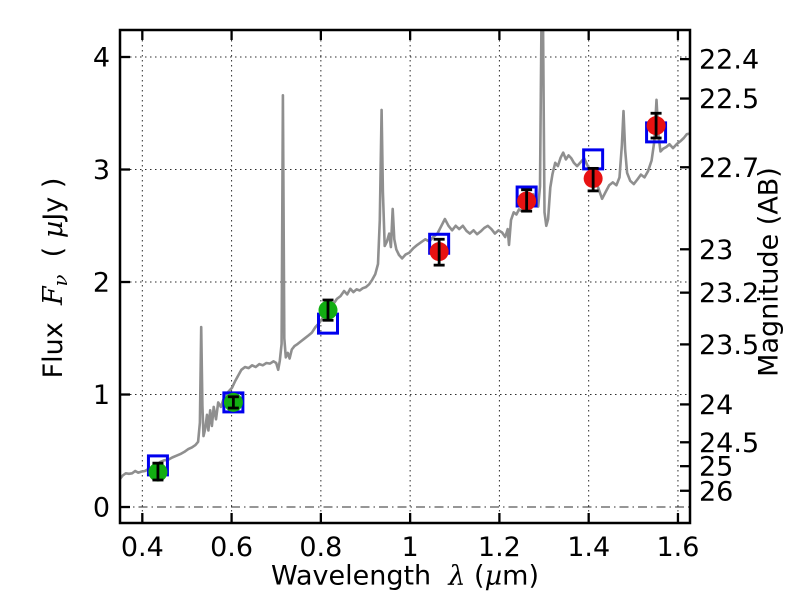  What do you see at coordinates (729, 168) in the screenshot?
I see `y-tick-label-right: 22.7` at bounding box center [729, 168].